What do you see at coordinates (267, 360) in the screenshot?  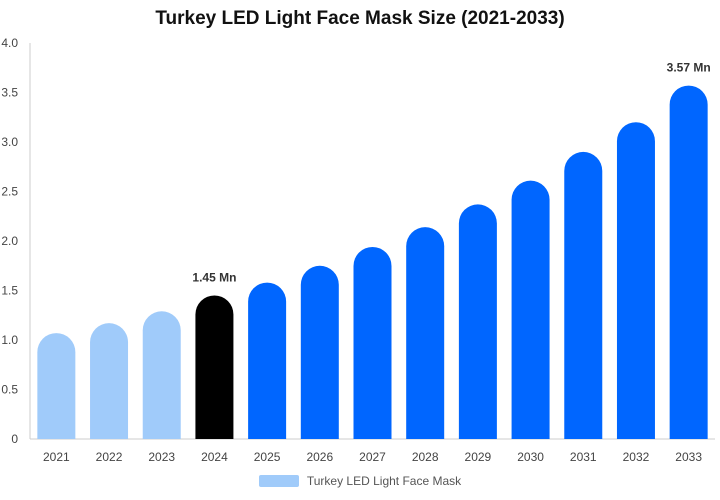 I see `bar-2025` at bounding box center [267, 360].